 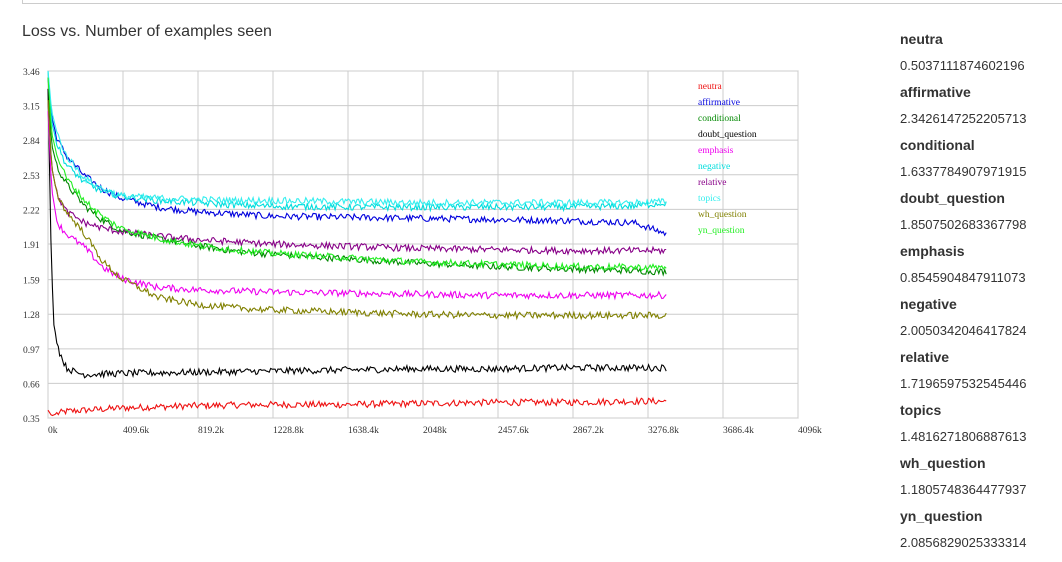 I want to click on series-line-negative, so click(x=357, y=141).